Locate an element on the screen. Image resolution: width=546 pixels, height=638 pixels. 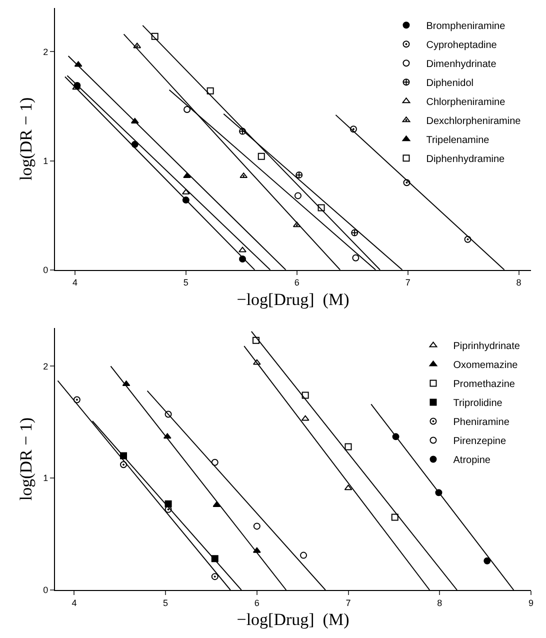
legend-label: Diphenidol is located at coordinates (450, 84).